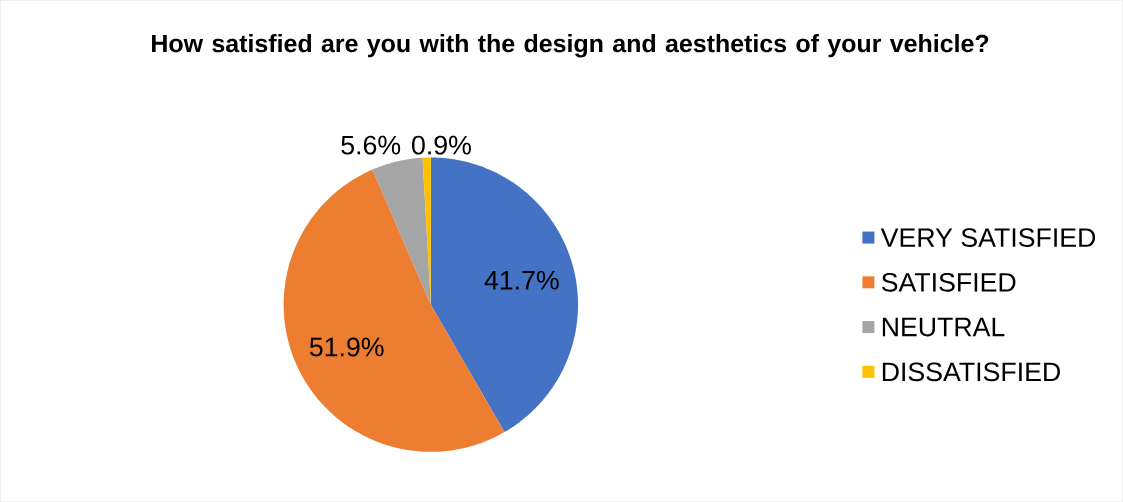  What do you see at coordinates (971, 372) in the screenshot?
I see `legend-label: DISSATISFIED` at bounding box center [971, 372].